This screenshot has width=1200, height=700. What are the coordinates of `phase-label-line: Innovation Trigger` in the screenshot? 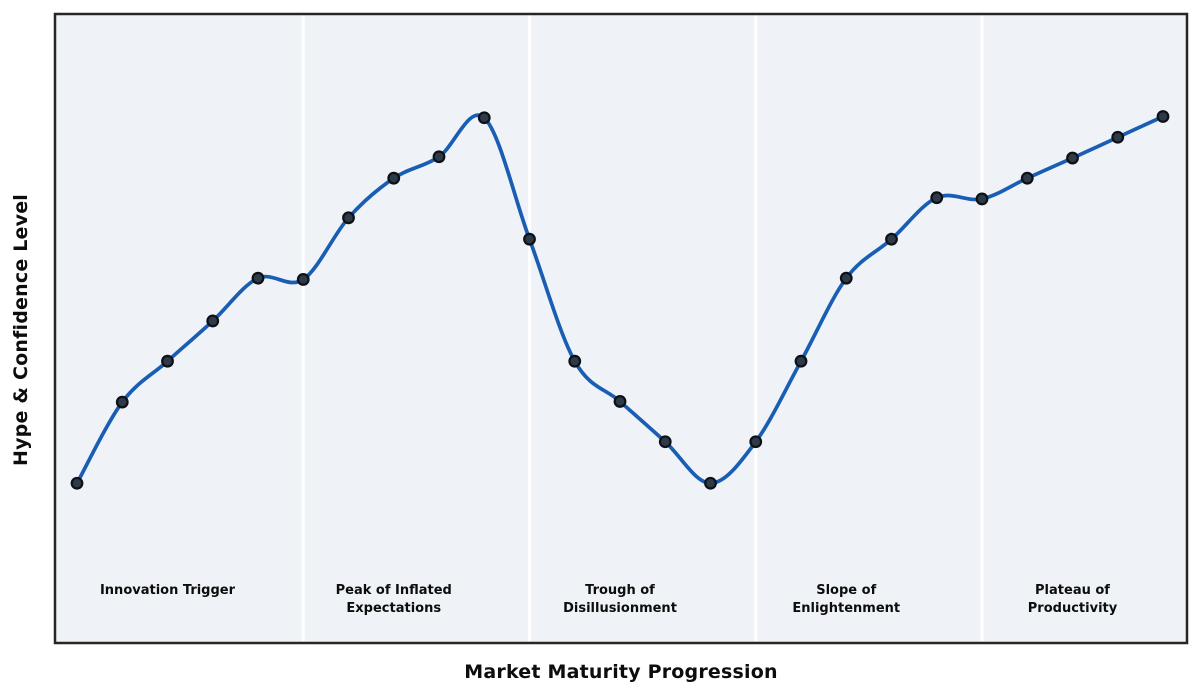 It's located at (167, 590).